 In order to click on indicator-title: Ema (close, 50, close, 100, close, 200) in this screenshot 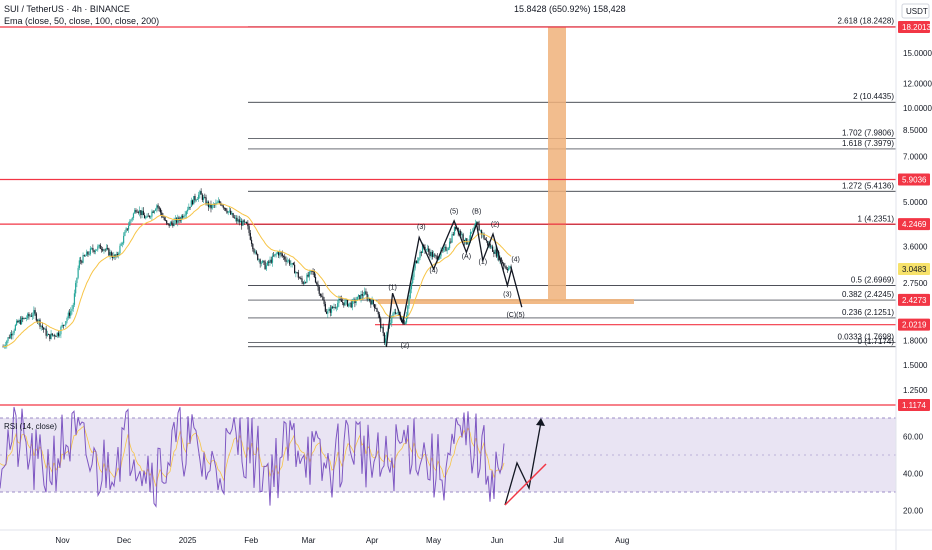, I will do `click(81, 21)`.